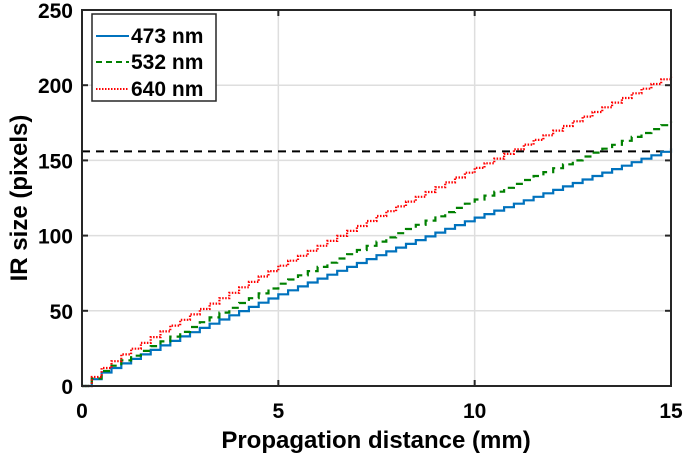 This screenshot has height=461, width=685. Describe the element at coordinates (167, 62) in the screenshot. I see `legend-label: 532 nm` at that location.